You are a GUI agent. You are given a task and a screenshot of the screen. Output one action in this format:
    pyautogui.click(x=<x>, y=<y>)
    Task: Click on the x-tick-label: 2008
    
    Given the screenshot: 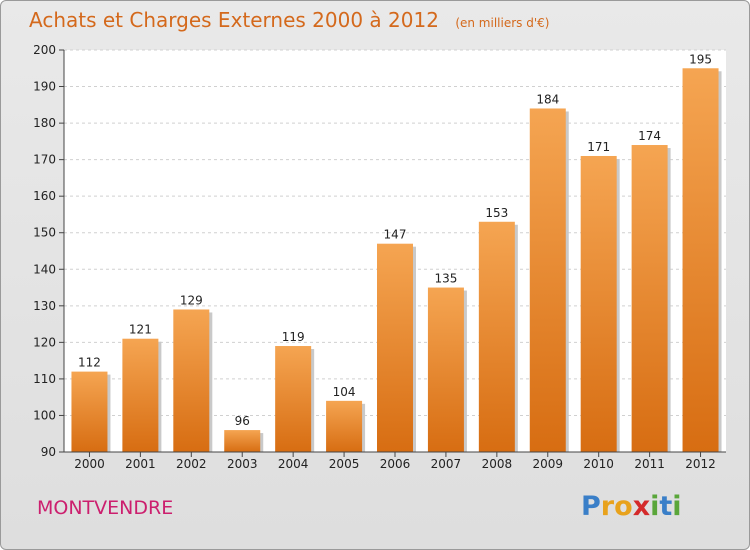 What is the action you would take?
    pyautogui.click(x=497, y=464)
    